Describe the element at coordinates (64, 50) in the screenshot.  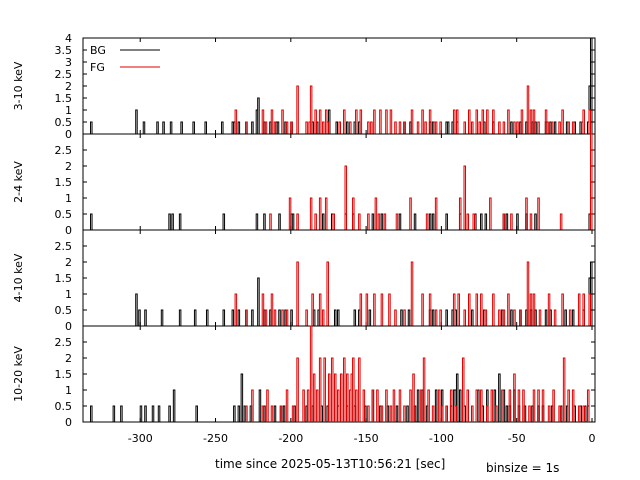
I see `y-tick-label: 3.5` at that location.